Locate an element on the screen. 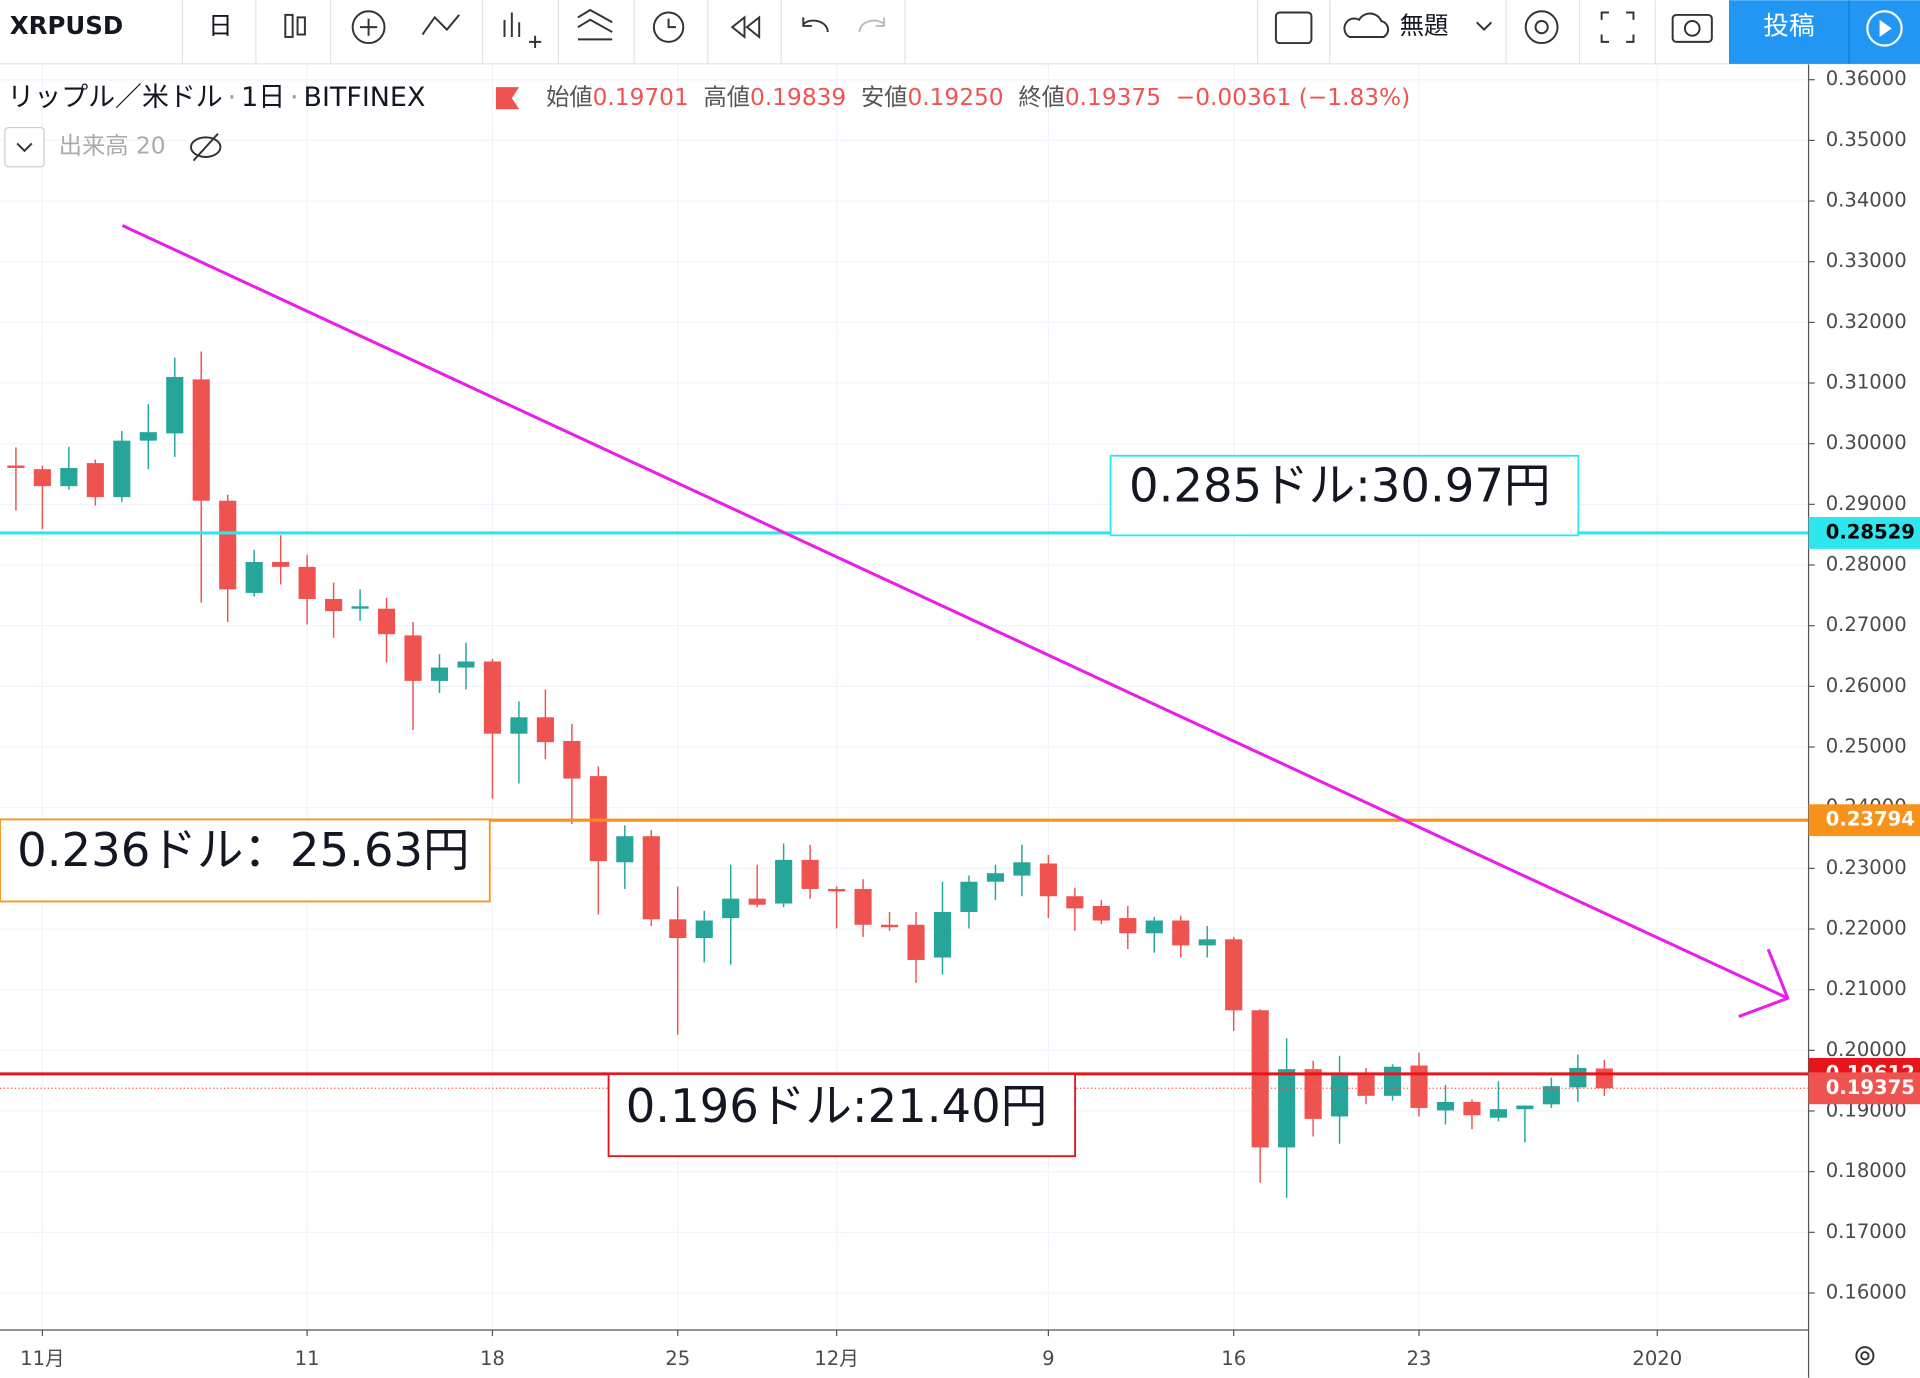 This screenshot has height=1378, width=1920. change-pct: (−1.83%) is located at coordinates (1354, 97).